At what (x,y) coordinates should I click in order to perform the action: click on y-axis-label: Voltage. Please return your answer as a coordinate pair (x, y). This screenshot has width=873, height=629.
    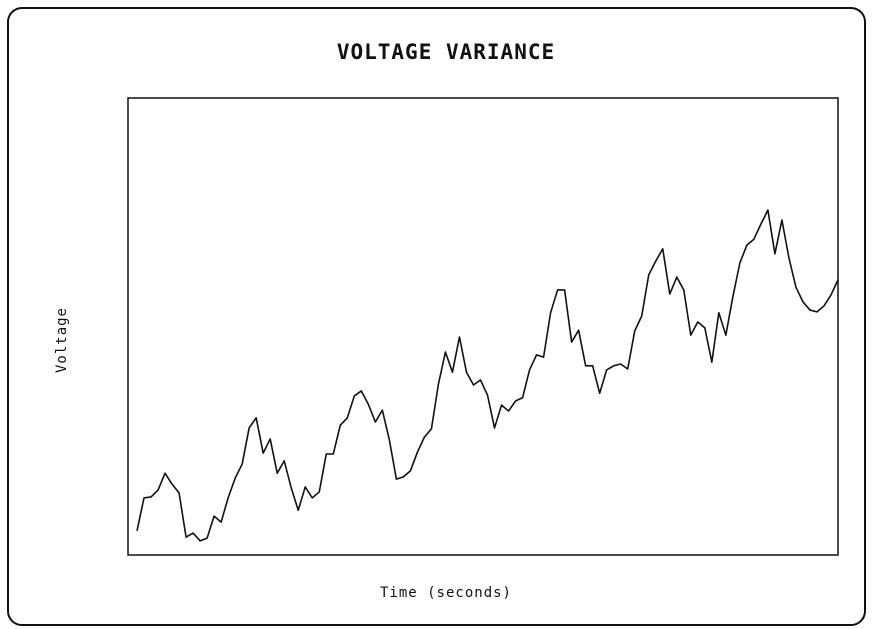
    Looking at the image, I should click on (62, 340).